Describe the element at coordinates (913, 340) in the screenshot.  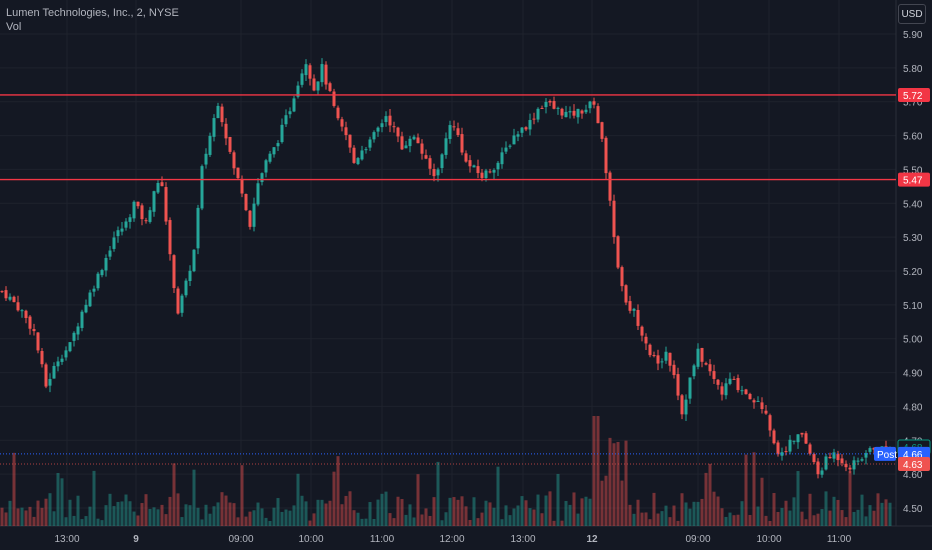
I see `price-tick-label: 5.00` at that location.